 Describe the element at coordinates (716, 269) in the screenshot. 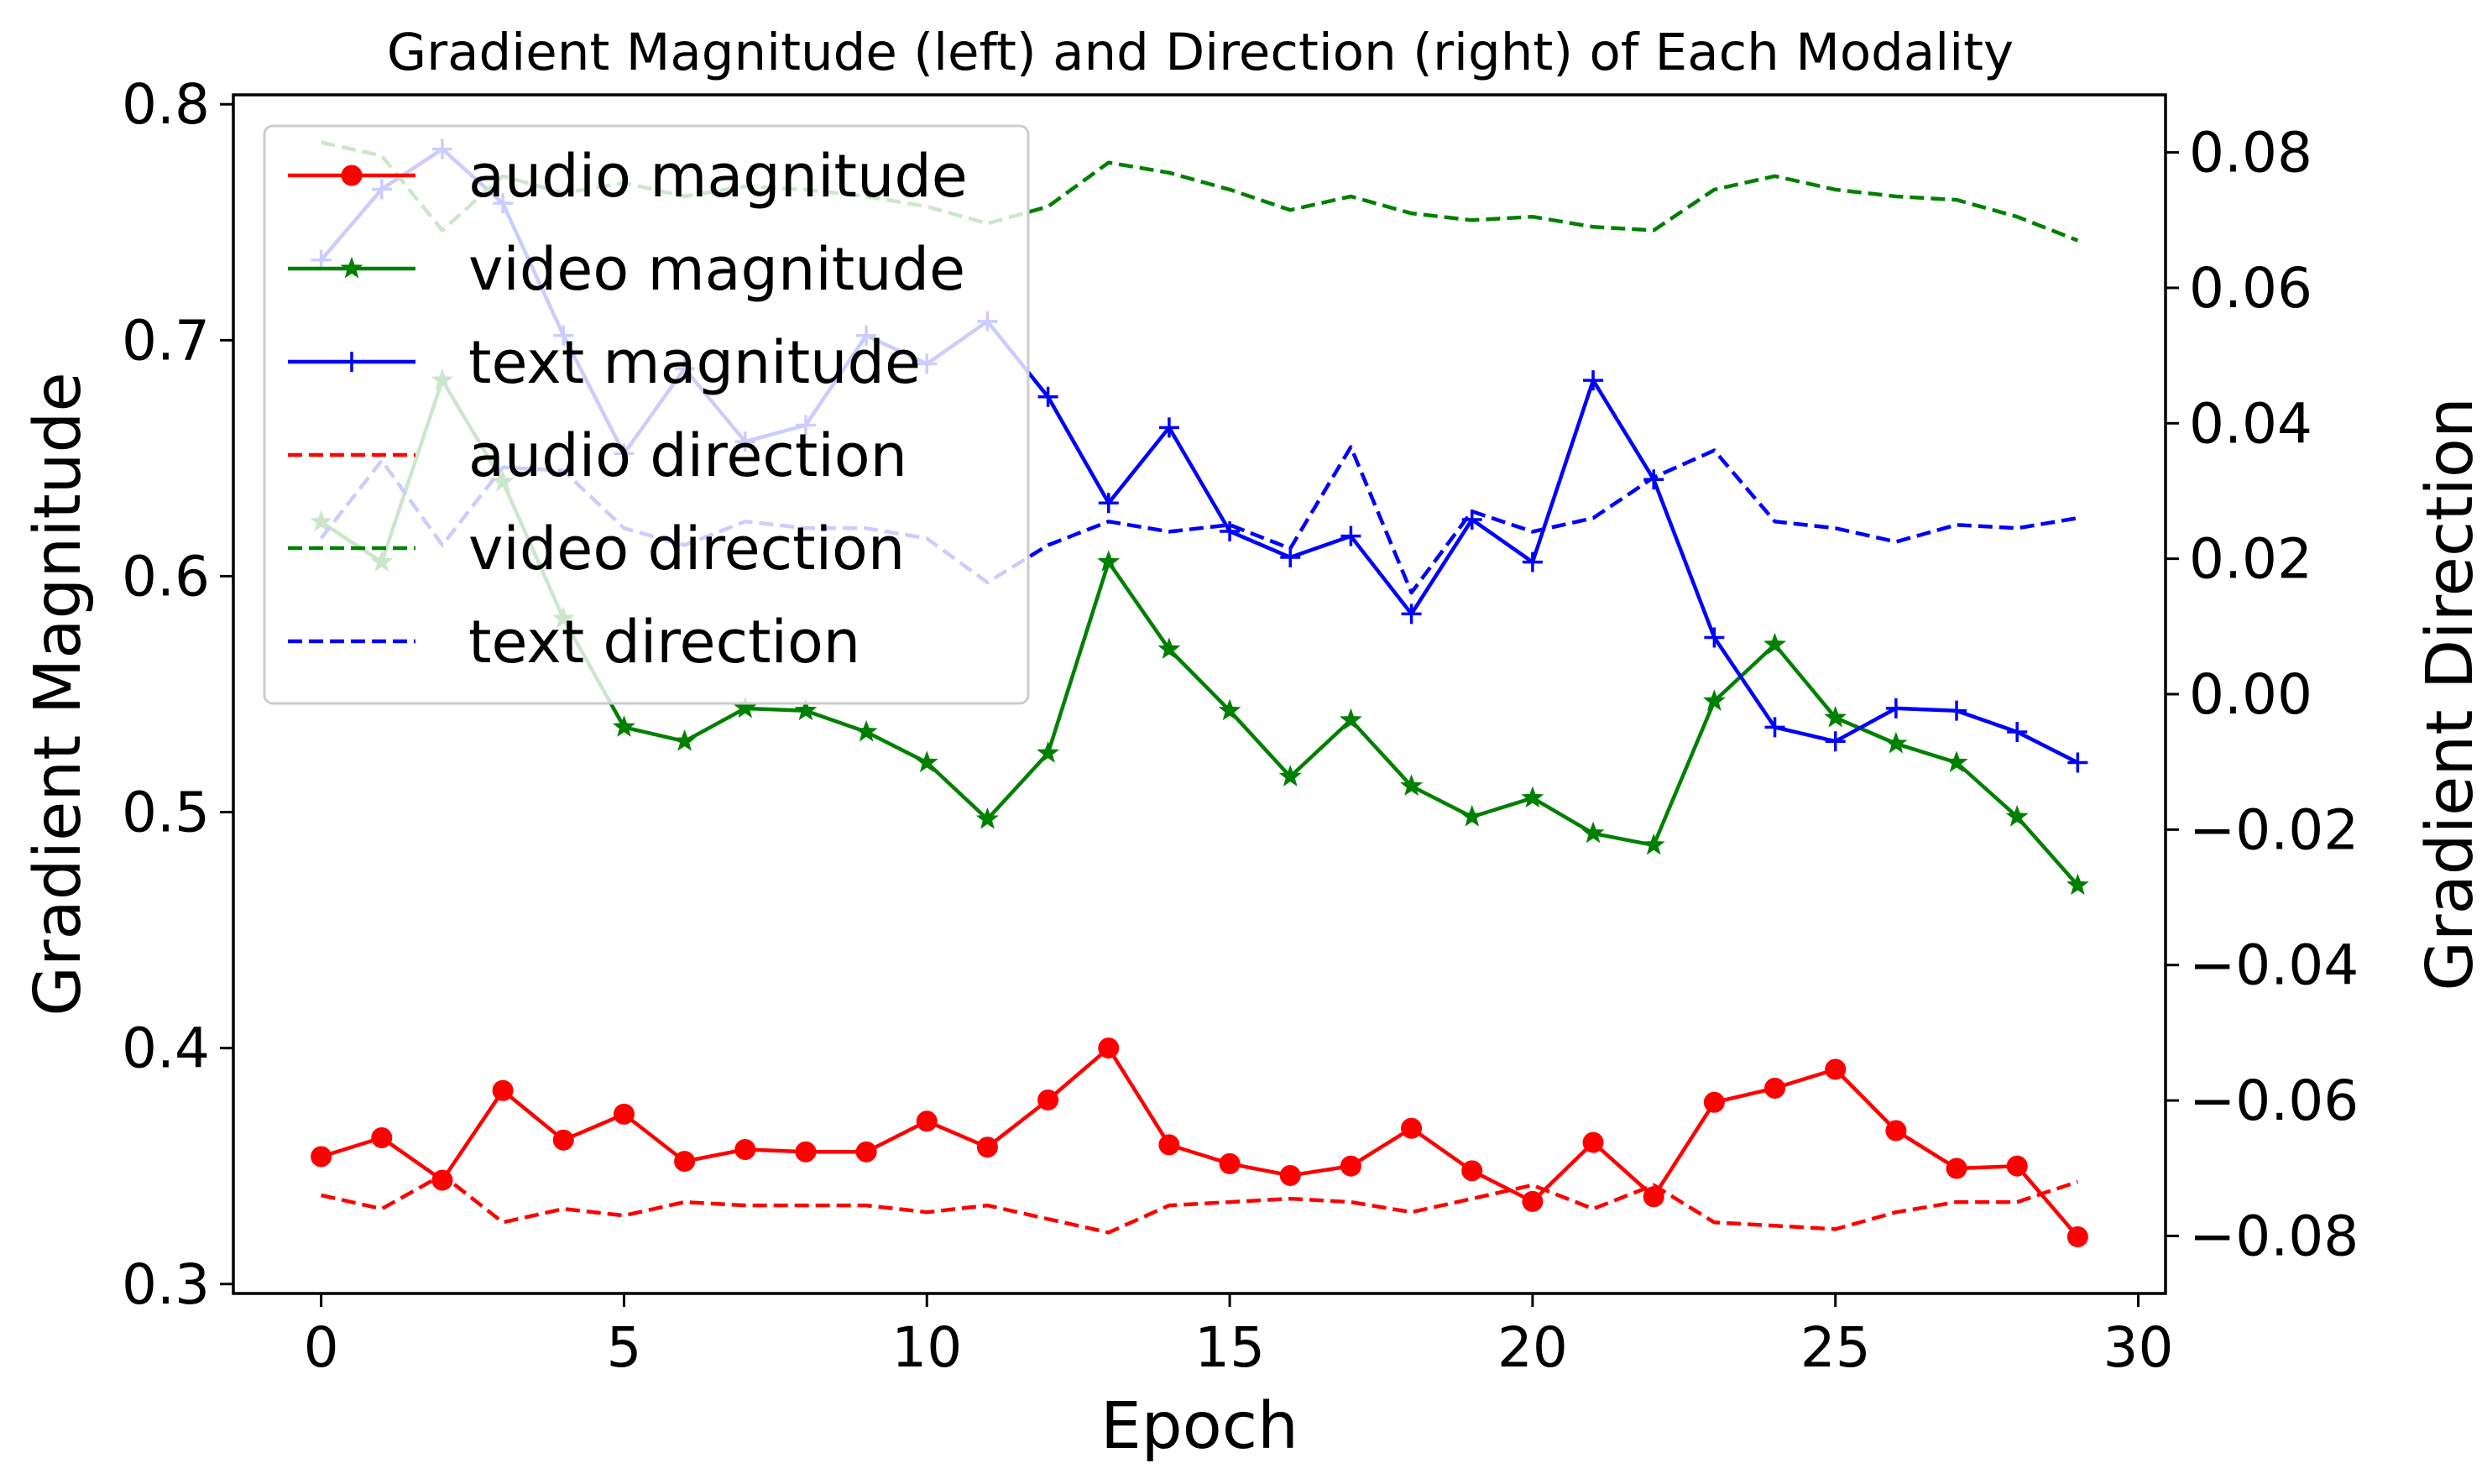

I see `legend-label-video-magnitude: video magnitude` at that location.